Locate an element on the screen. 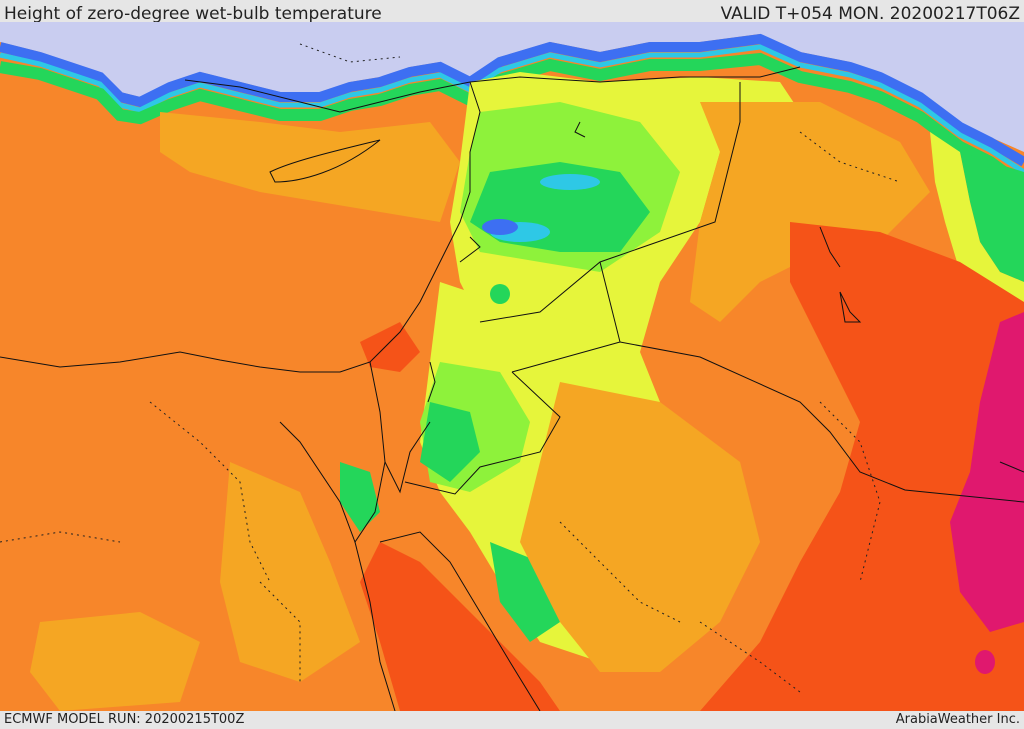 This screenshot has width=1024, height=729. footer-bar is located at coordinates (512, 720).